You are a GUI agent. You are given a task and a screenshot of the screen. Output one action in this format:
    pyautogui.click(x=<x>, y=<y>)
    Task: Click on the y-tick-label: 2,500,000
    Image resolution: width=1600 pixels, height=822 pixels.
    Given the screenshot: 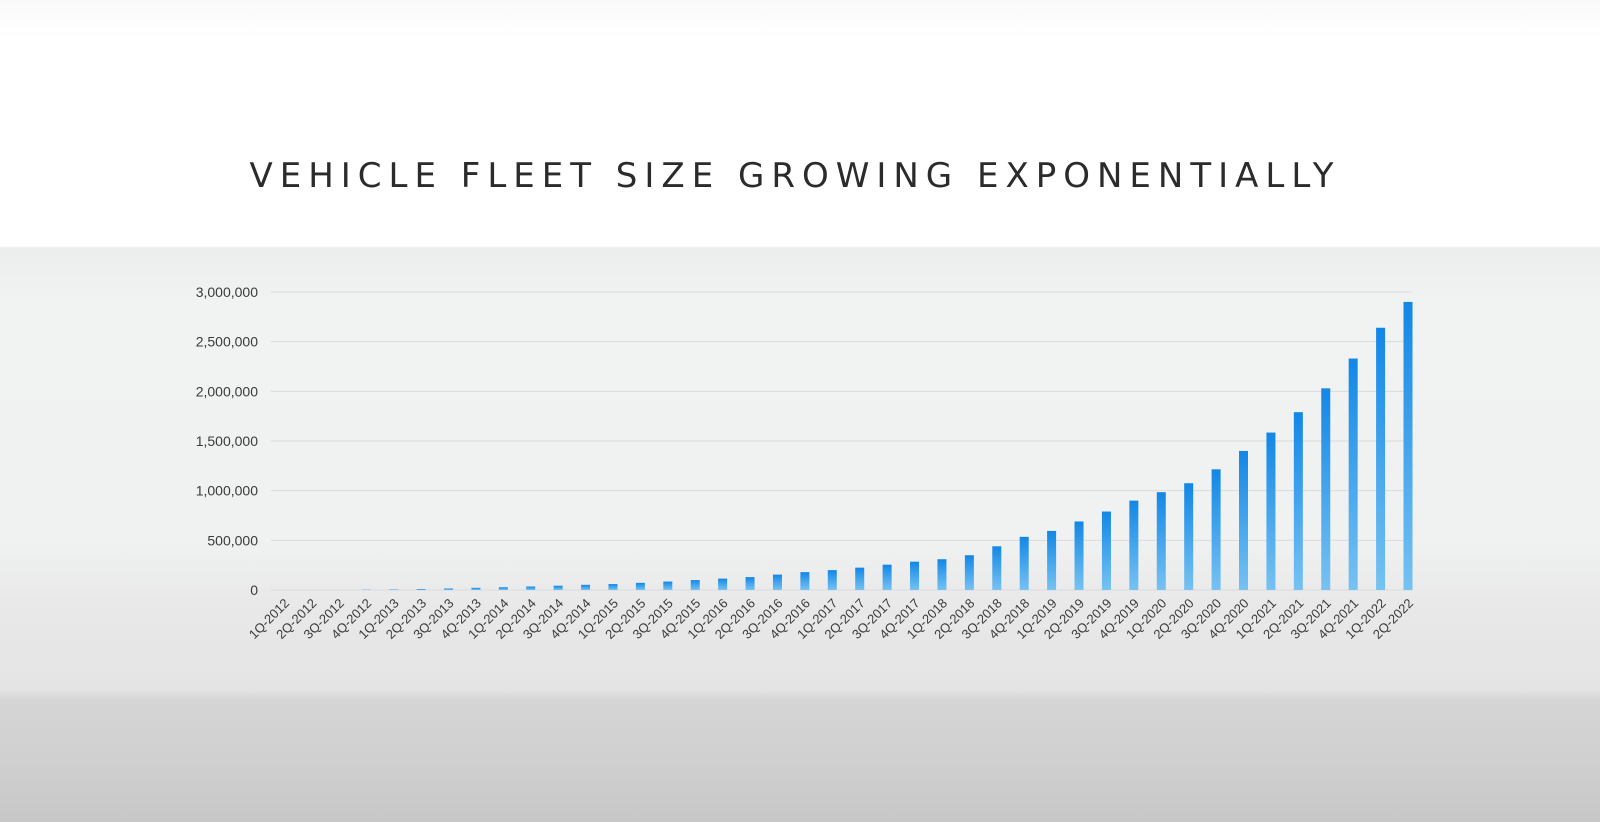 What is the action you would take?
    pyautogui.click(x=227, y=342)
    